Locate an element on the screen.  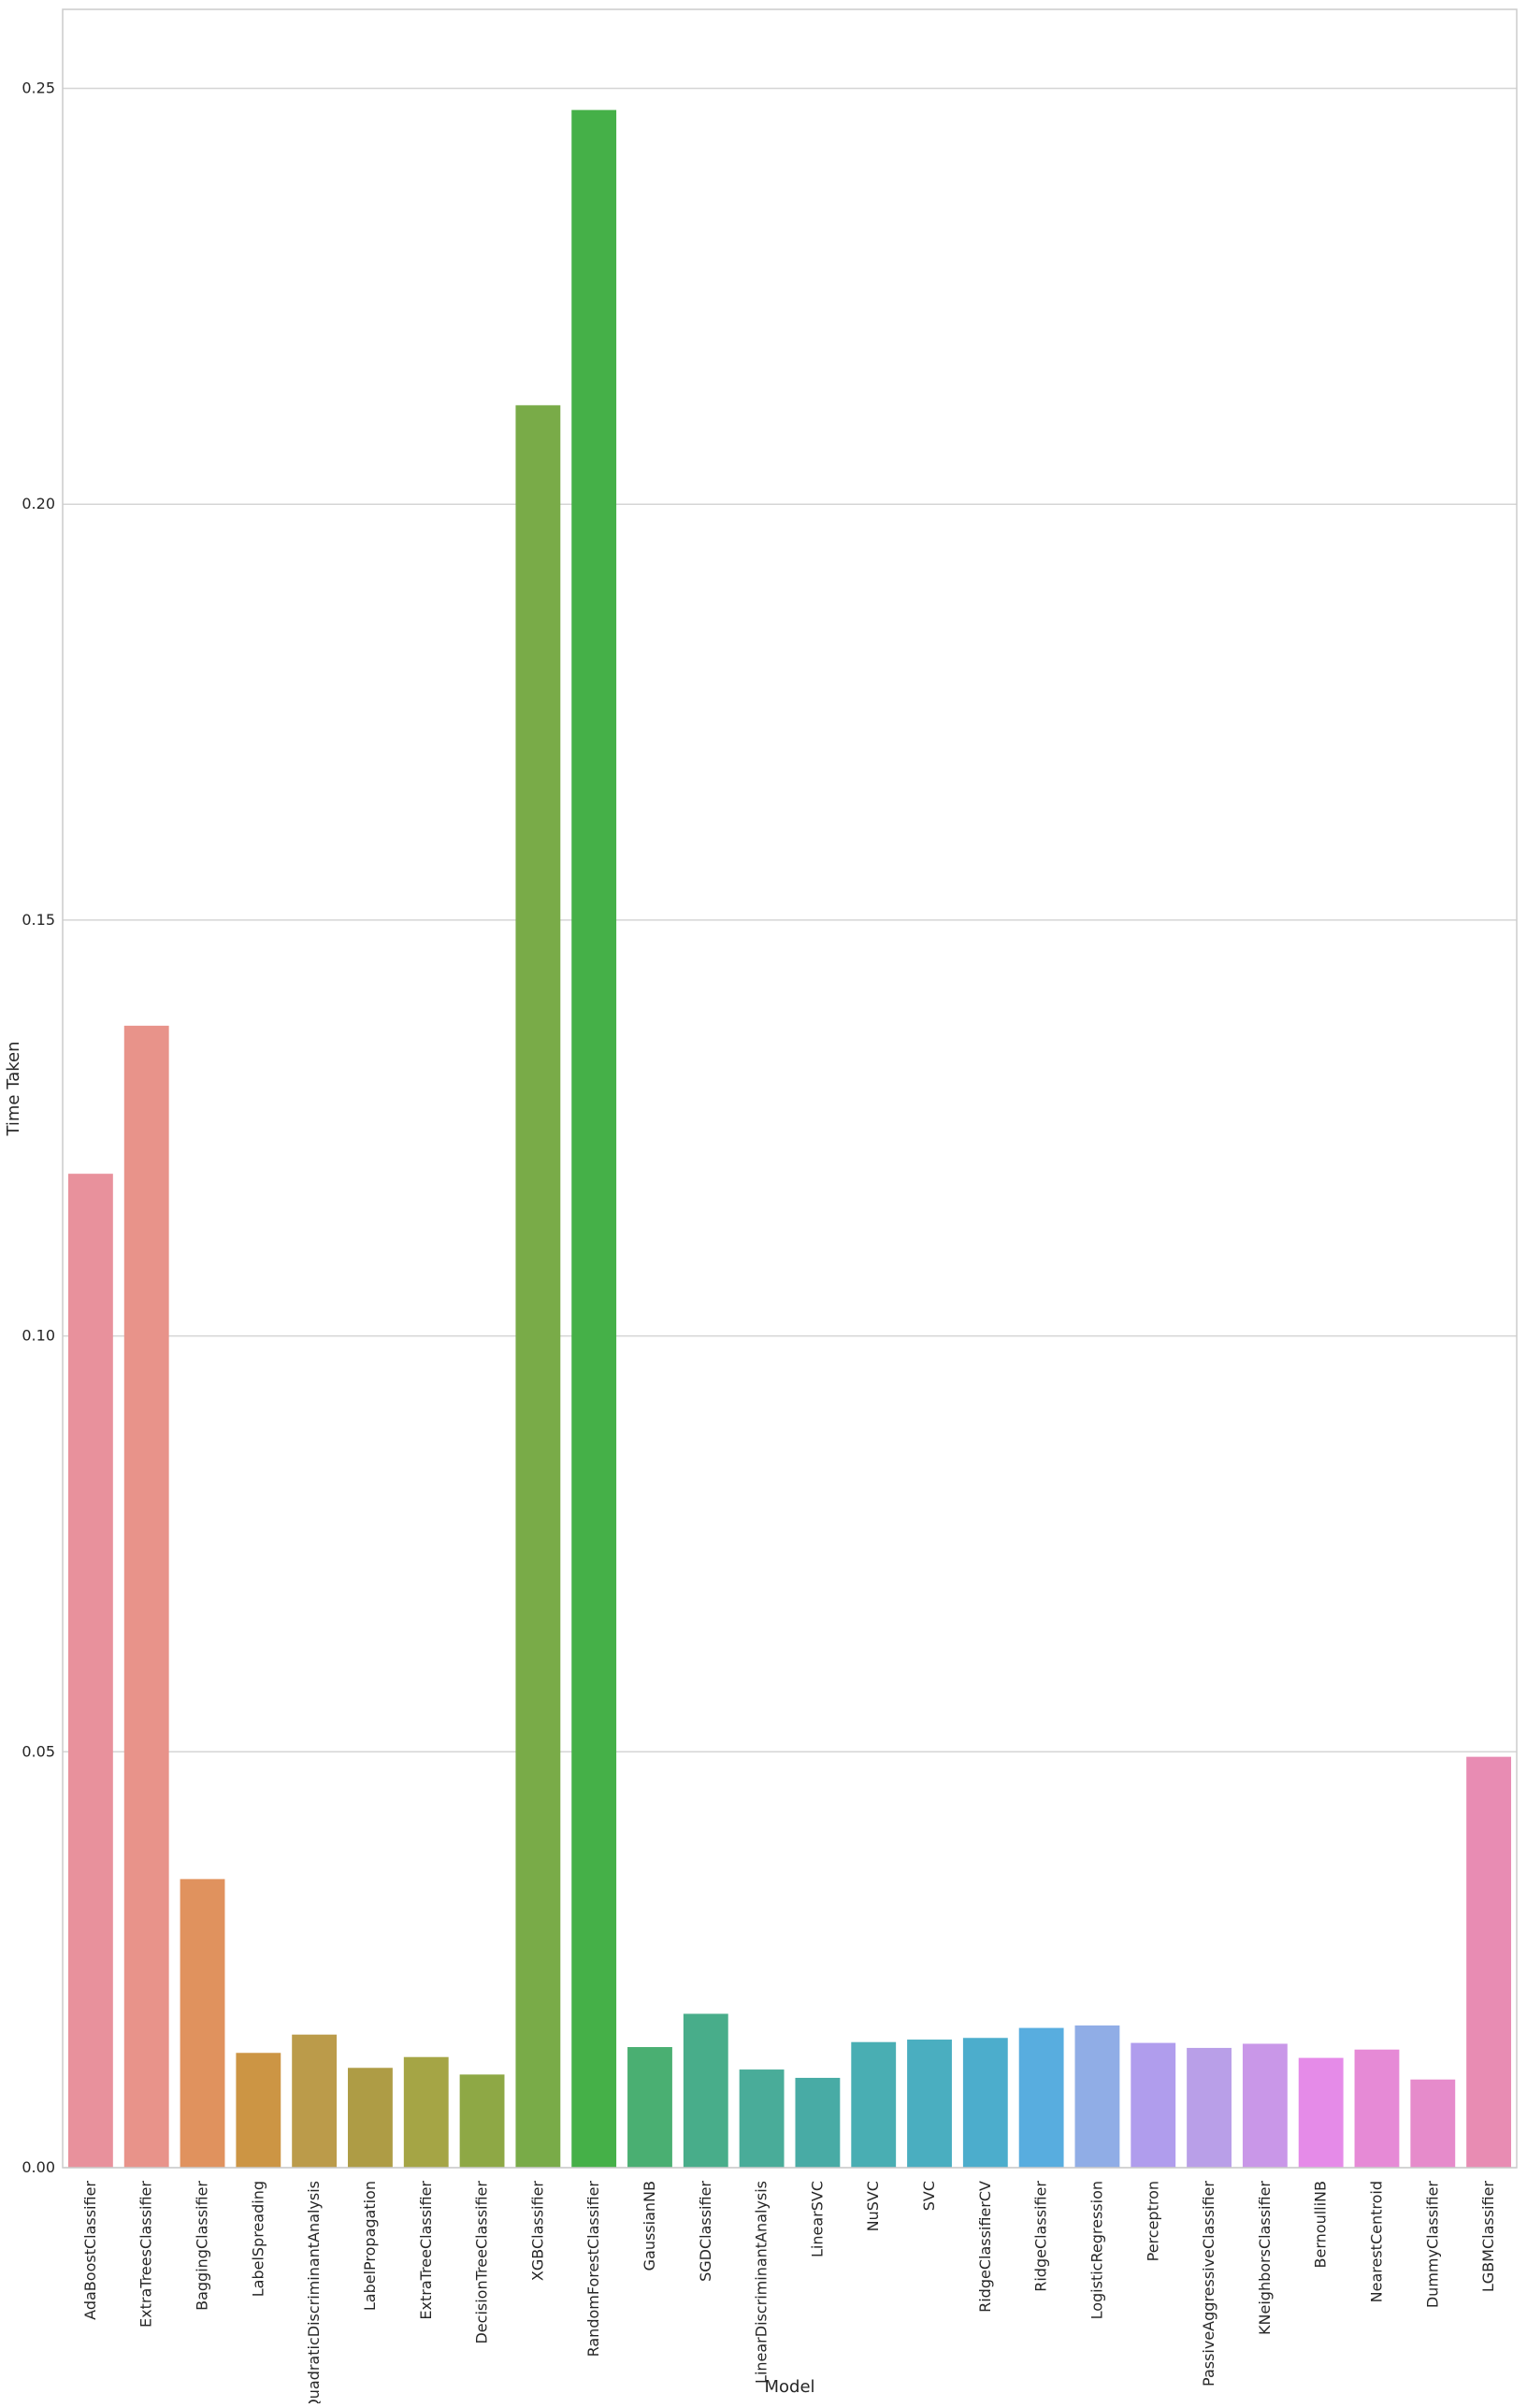
x-tick-label: DecisionTreeClassifier is located at coordinates (482, 2262).